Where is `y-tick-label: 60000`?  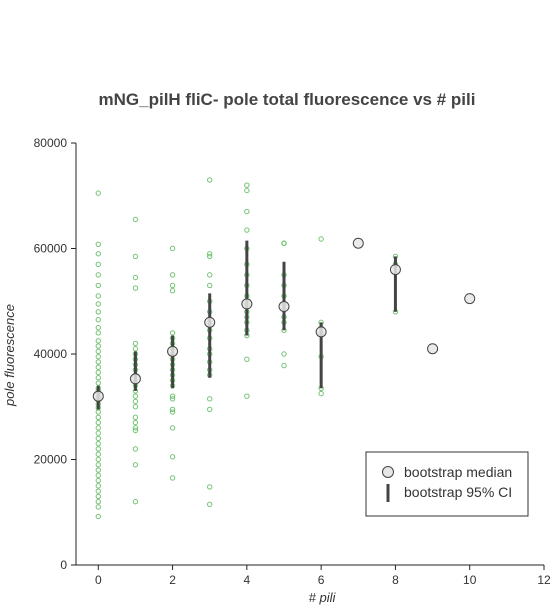 y-tick-label: 60000 is located at coordinates (51, 249).